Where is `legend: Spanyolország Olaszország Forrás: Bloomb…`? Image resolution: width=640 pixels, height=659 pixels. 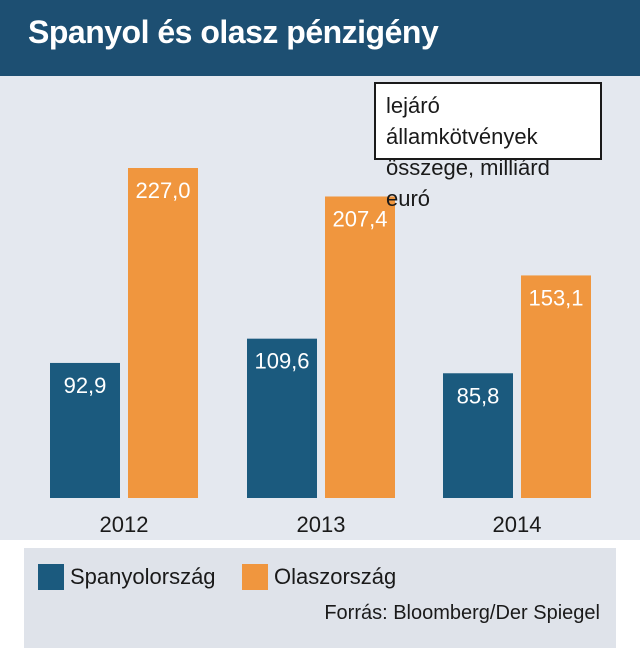 legend: Spanyolország Olaszország Forrás: Bloomb… is located at coordinates (320, 598).